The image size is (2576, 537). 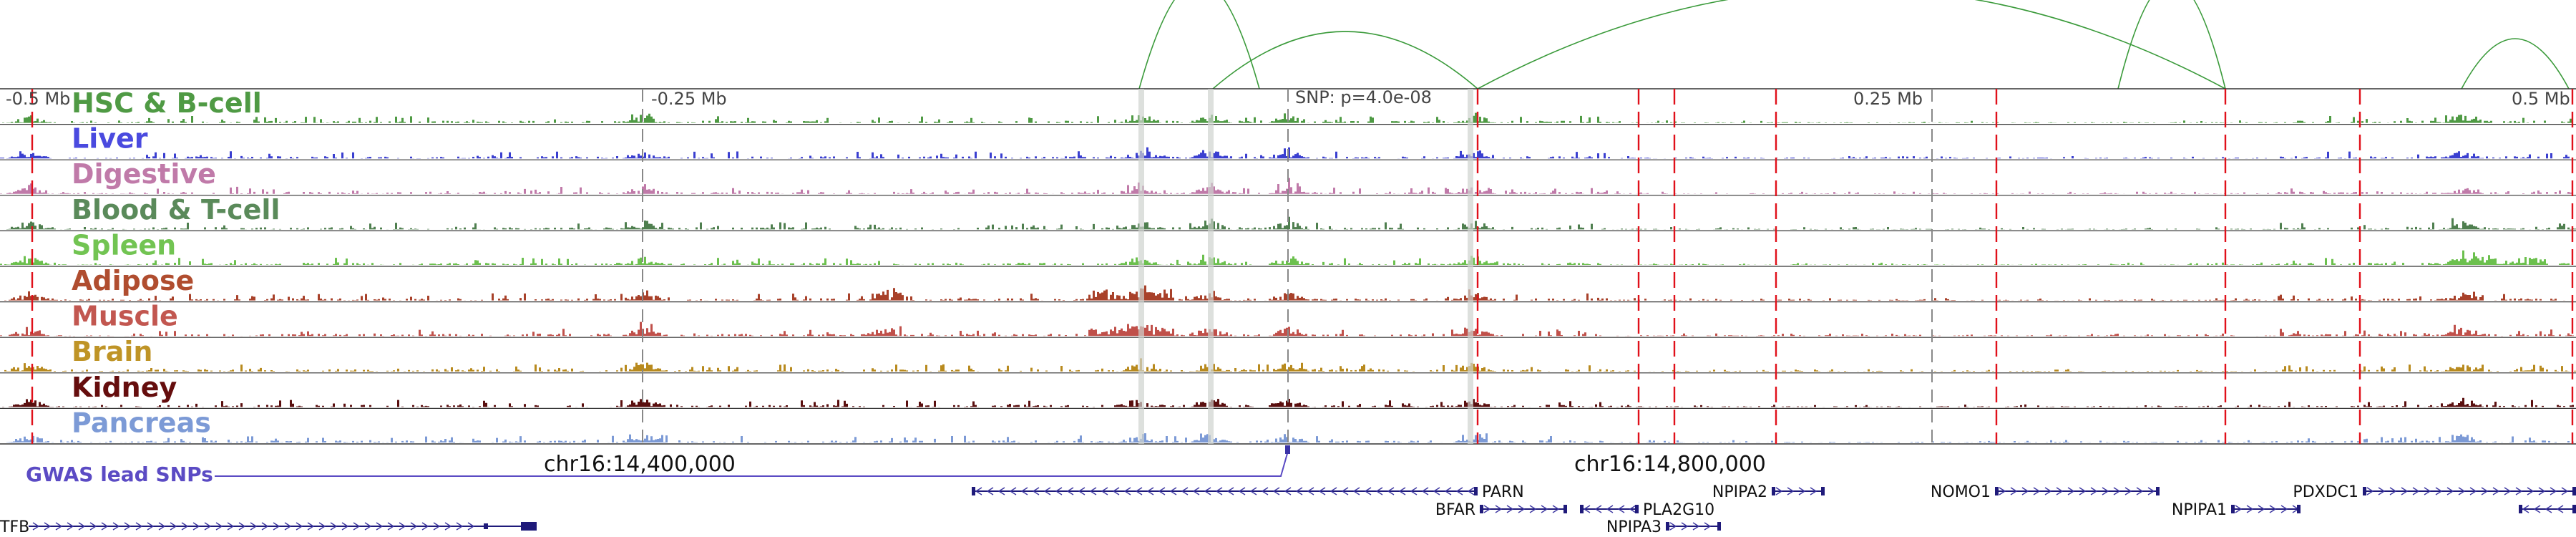 What do you see at coordinates (1678, 510) in the screenshot?
I see `gene-label: PLA2G10` at bounding box center [1678, 510].